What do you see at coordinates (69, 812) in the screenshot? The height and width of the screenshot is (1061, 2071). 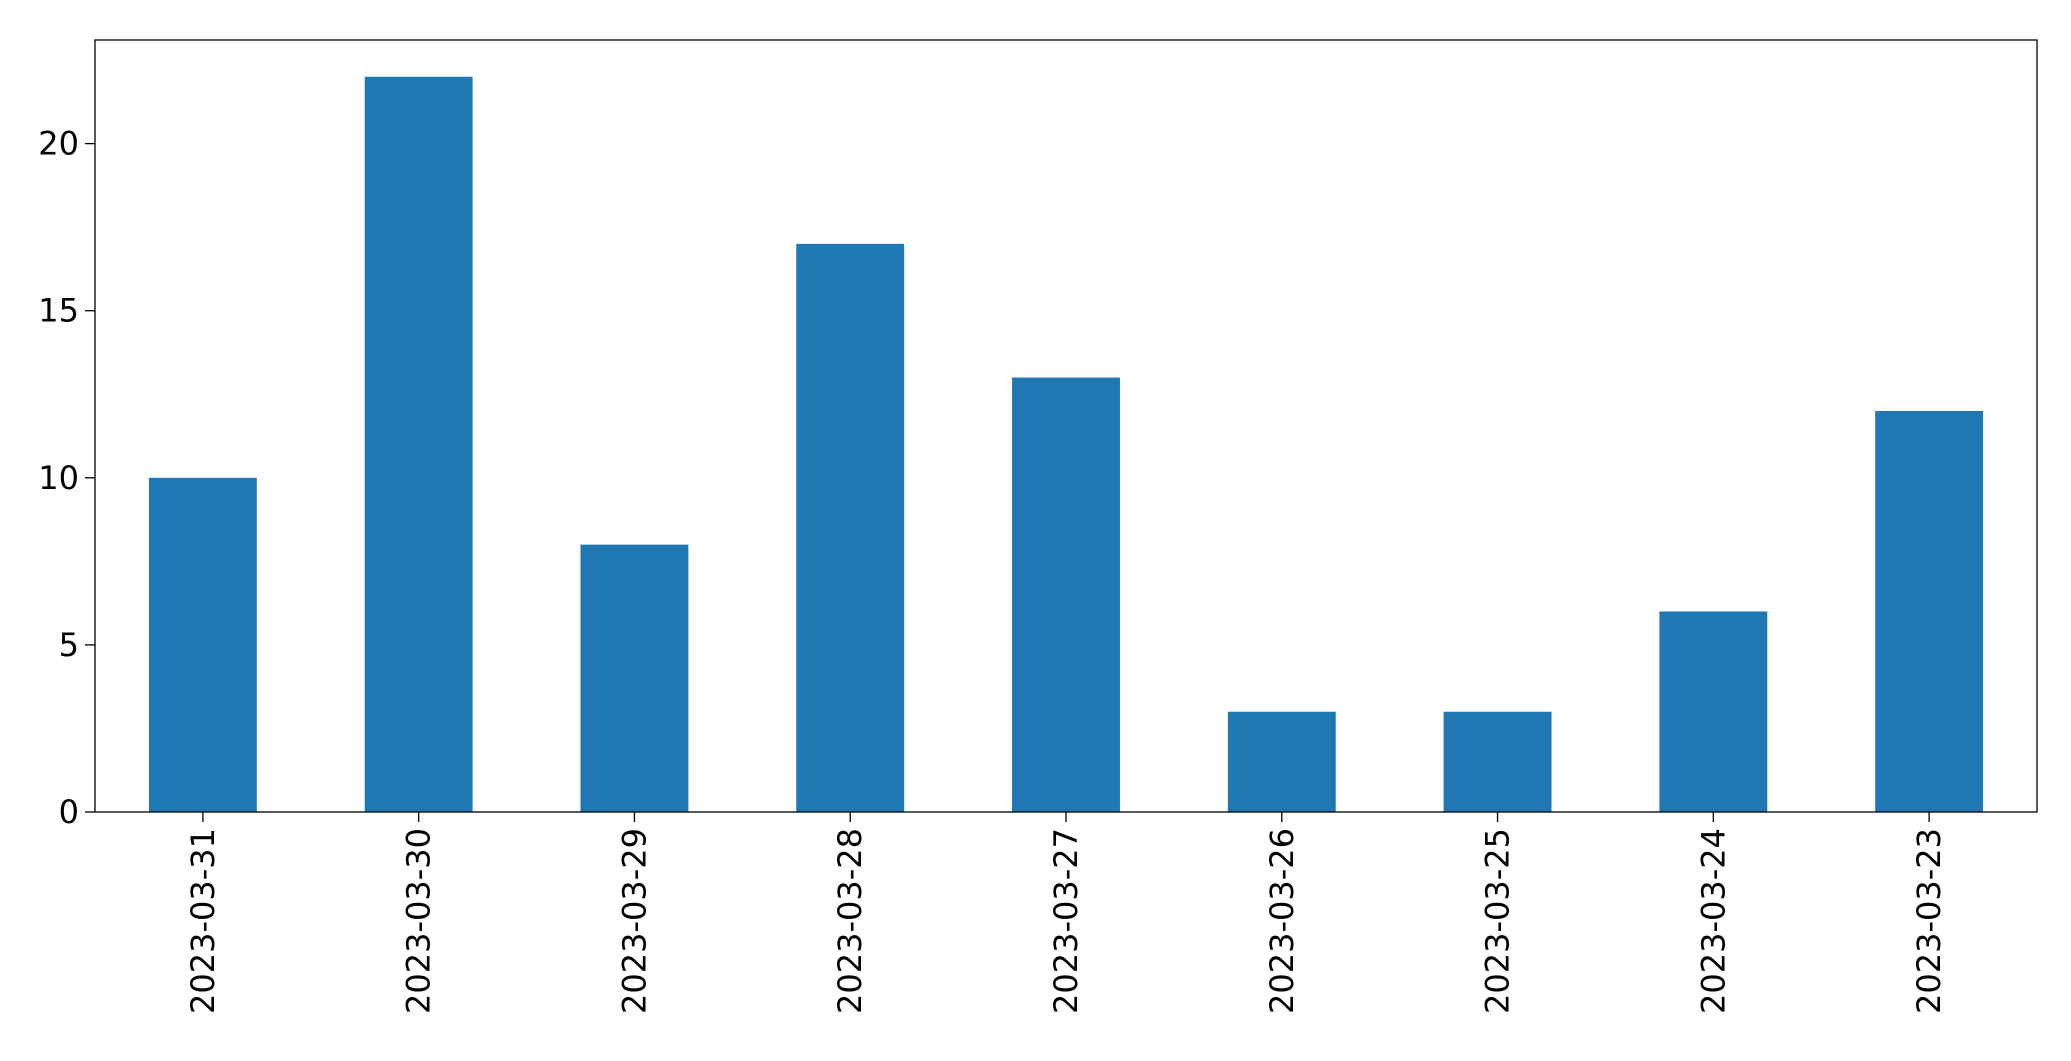 I see `y-tick-label: 0` at bounding box center [69, 812].